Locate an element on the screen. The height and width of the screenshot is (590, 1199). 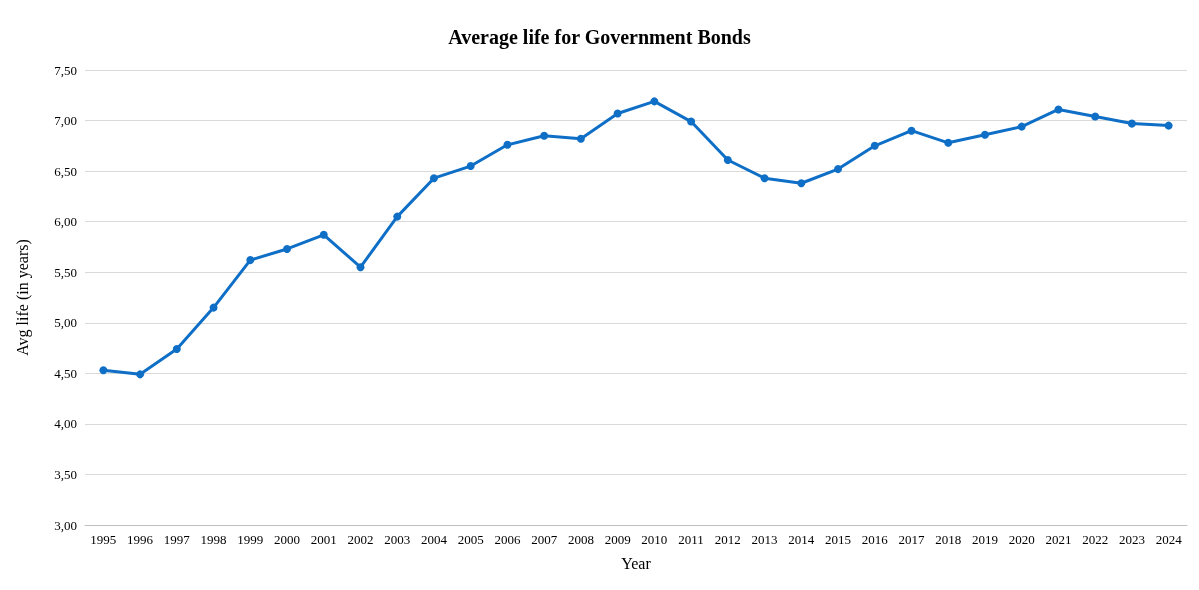
x-tick-label: 2012 is located at coordinates (727, 539).